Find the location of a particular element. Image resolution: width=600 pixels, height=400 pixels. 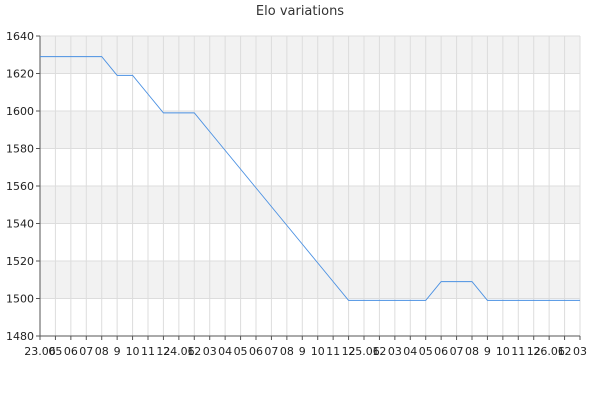

y-tick-label: 1580 is located at coordinates (20, 149).